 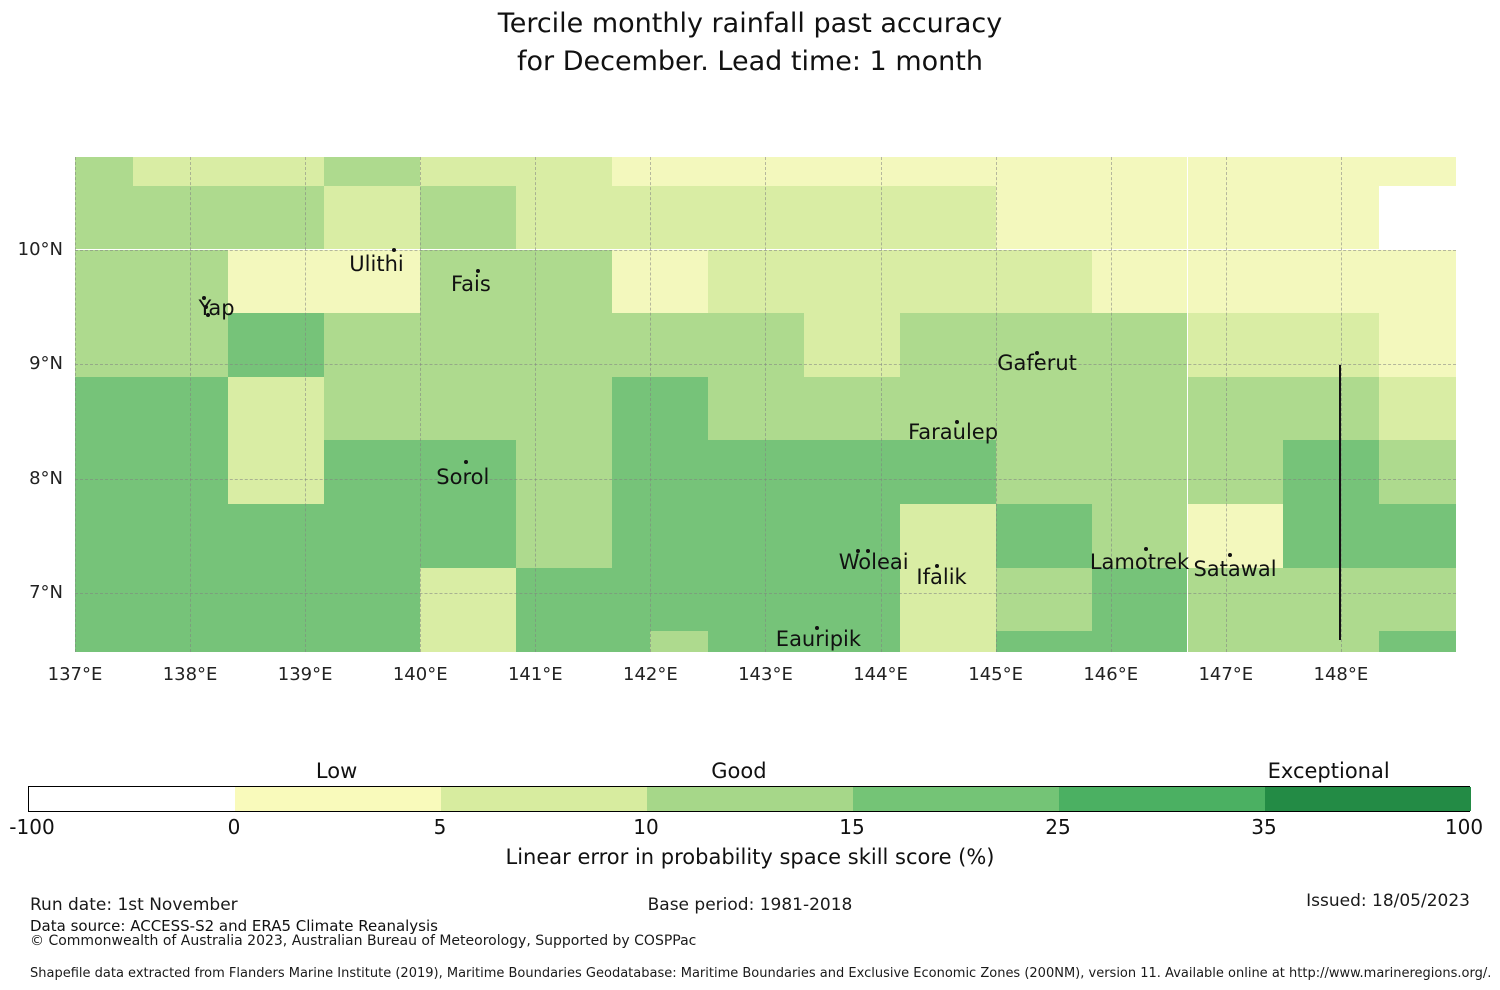 What do you see at coordinates (420, 674) in the screenshot?
I see `x-axis-tick-label: 140°E` at bounding box center [420, 674].